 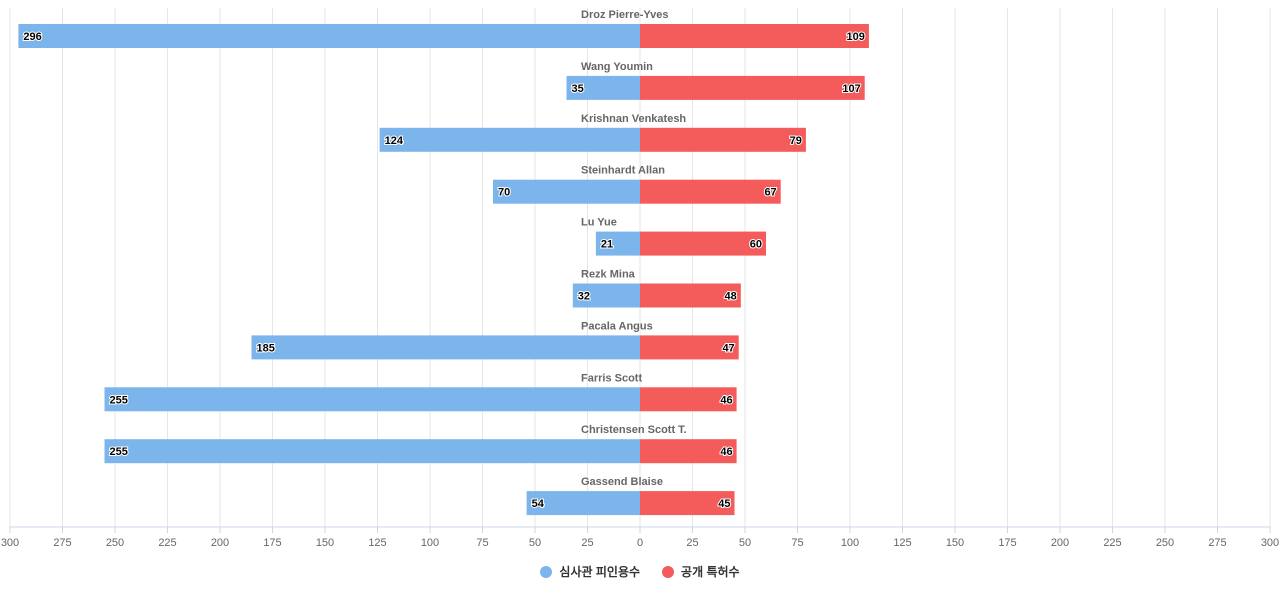 What do you see at coordinates (599, 223) in the screenshot?
I see `category-label: Lu Yue` at bounding box center [599, 223].